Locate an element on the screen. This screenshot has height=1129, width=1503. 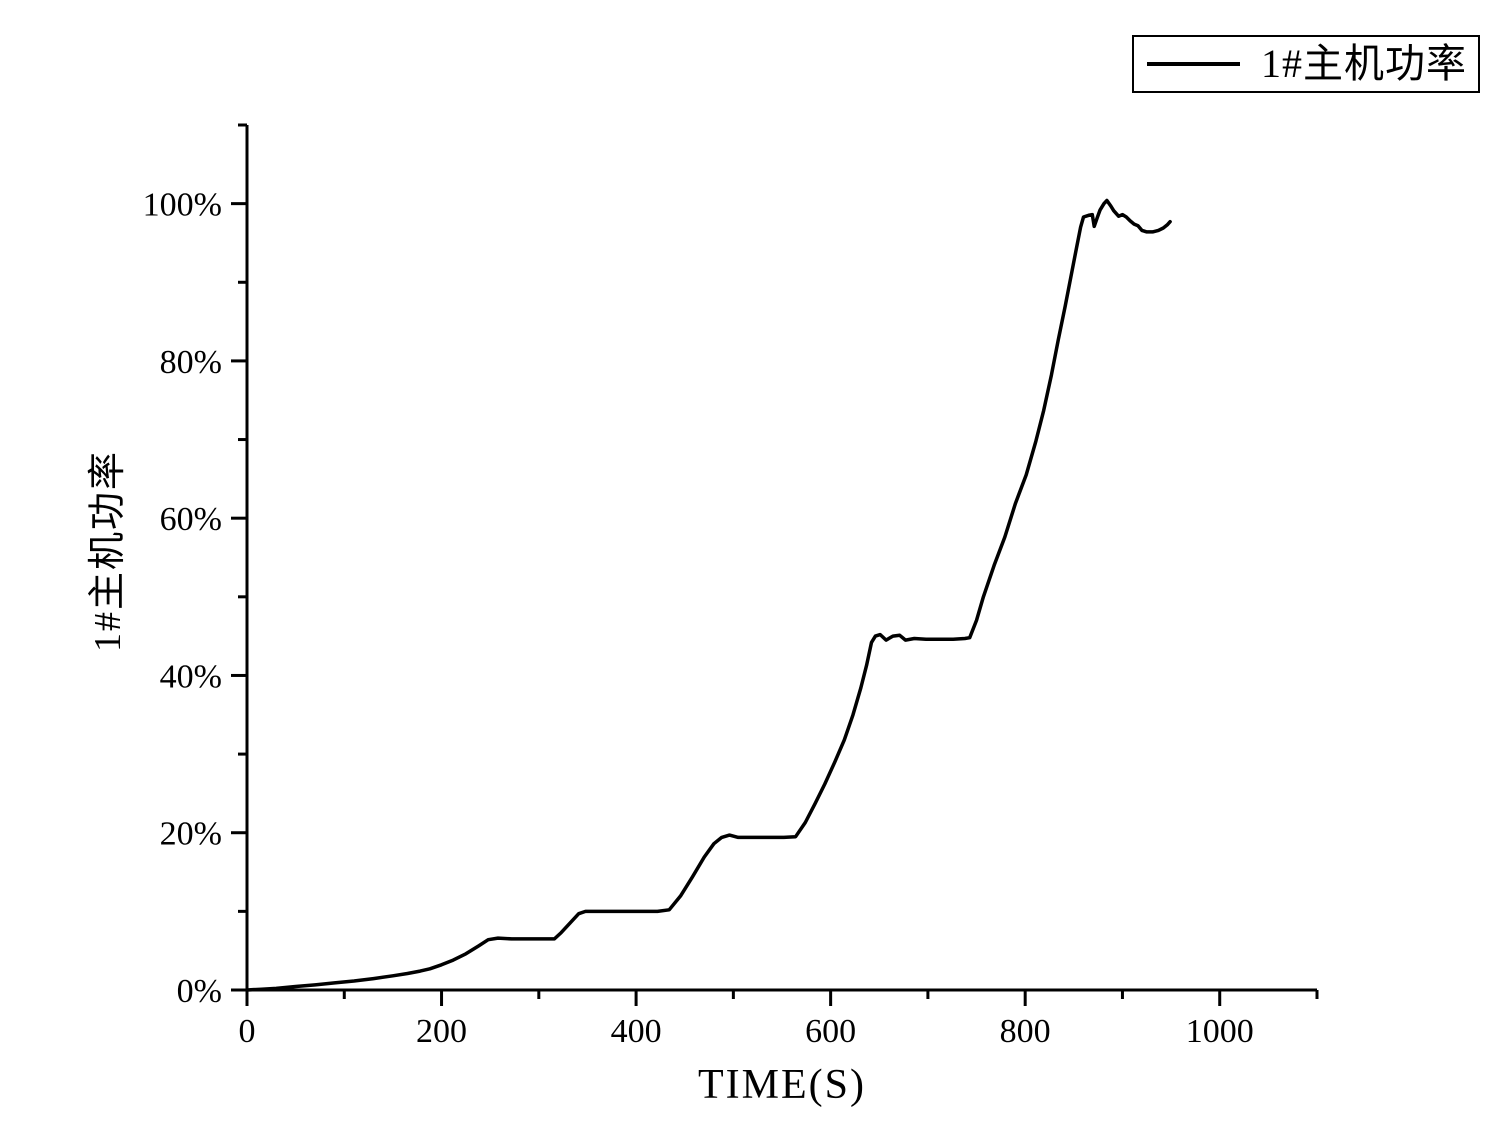
x-tick-label: 800 is located at coordinates (1025, 1031).